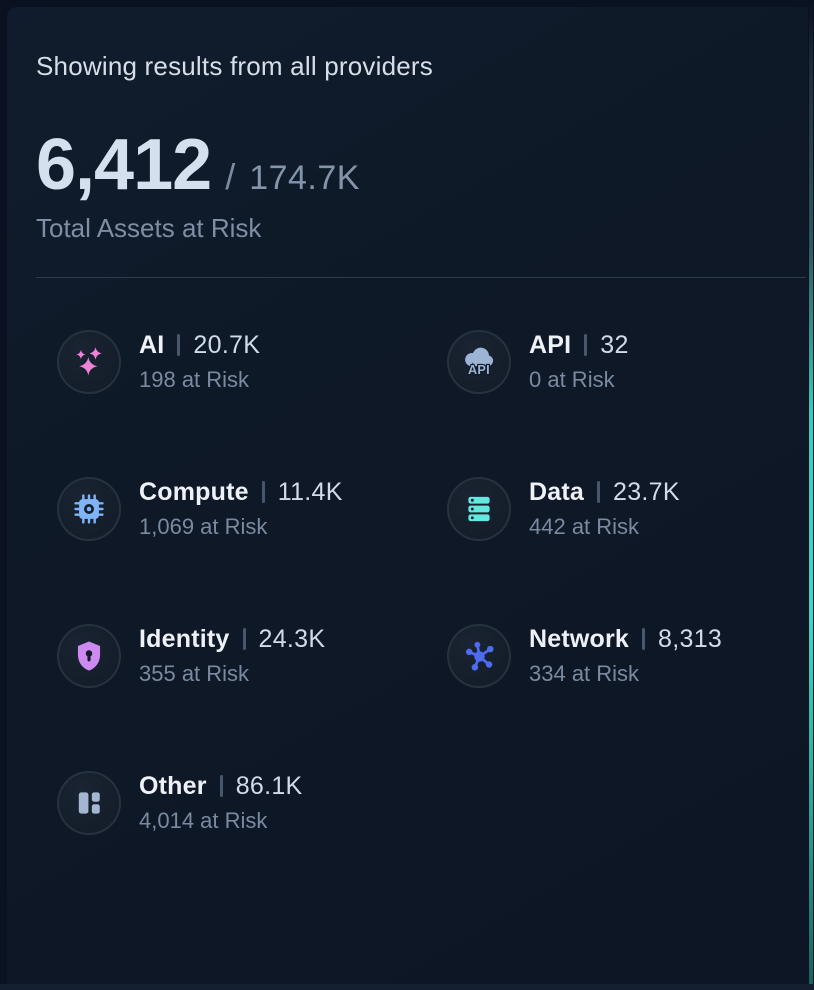 The image size is (814, 990). Describe the element at coordinates (241, 509) in the screenshot. I see `category-text: Compute 11.4K 1,069 at Risk` at that location.